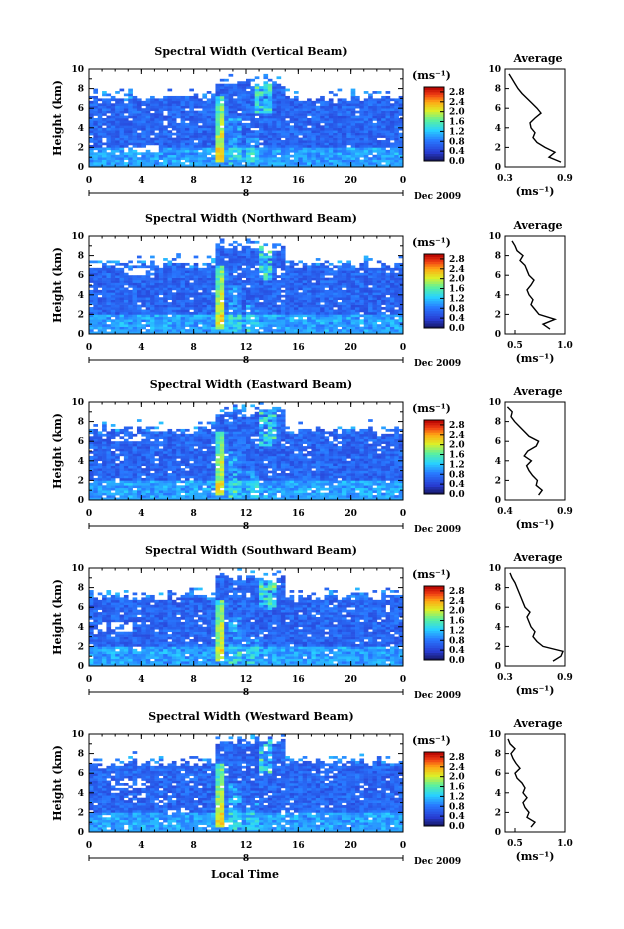  I want to click on colorbar-tick-label: 0.8, so click(457, 807).